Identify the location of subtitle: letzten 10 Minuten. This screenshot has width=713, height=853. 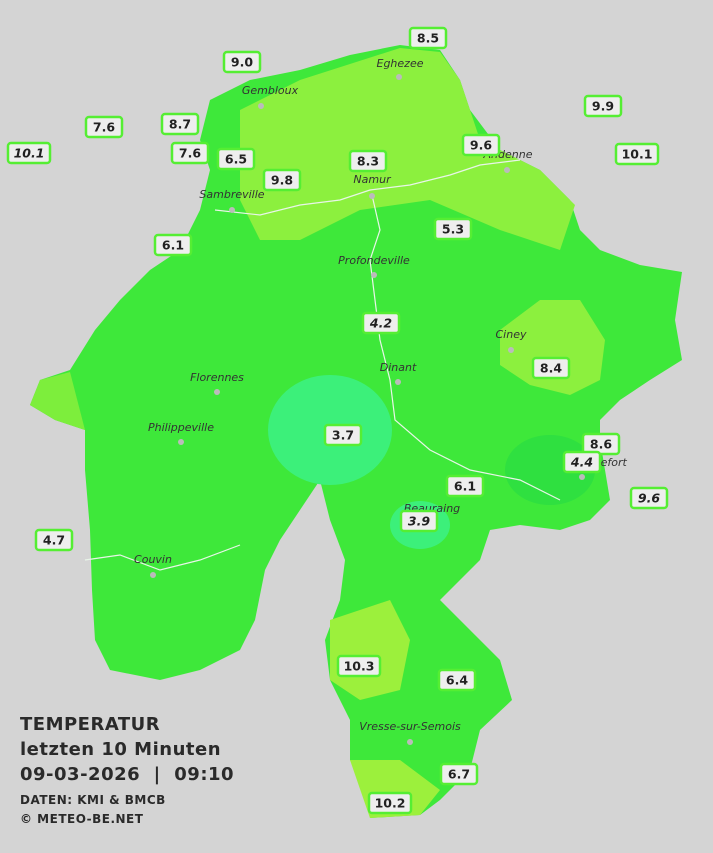
(120, 749).